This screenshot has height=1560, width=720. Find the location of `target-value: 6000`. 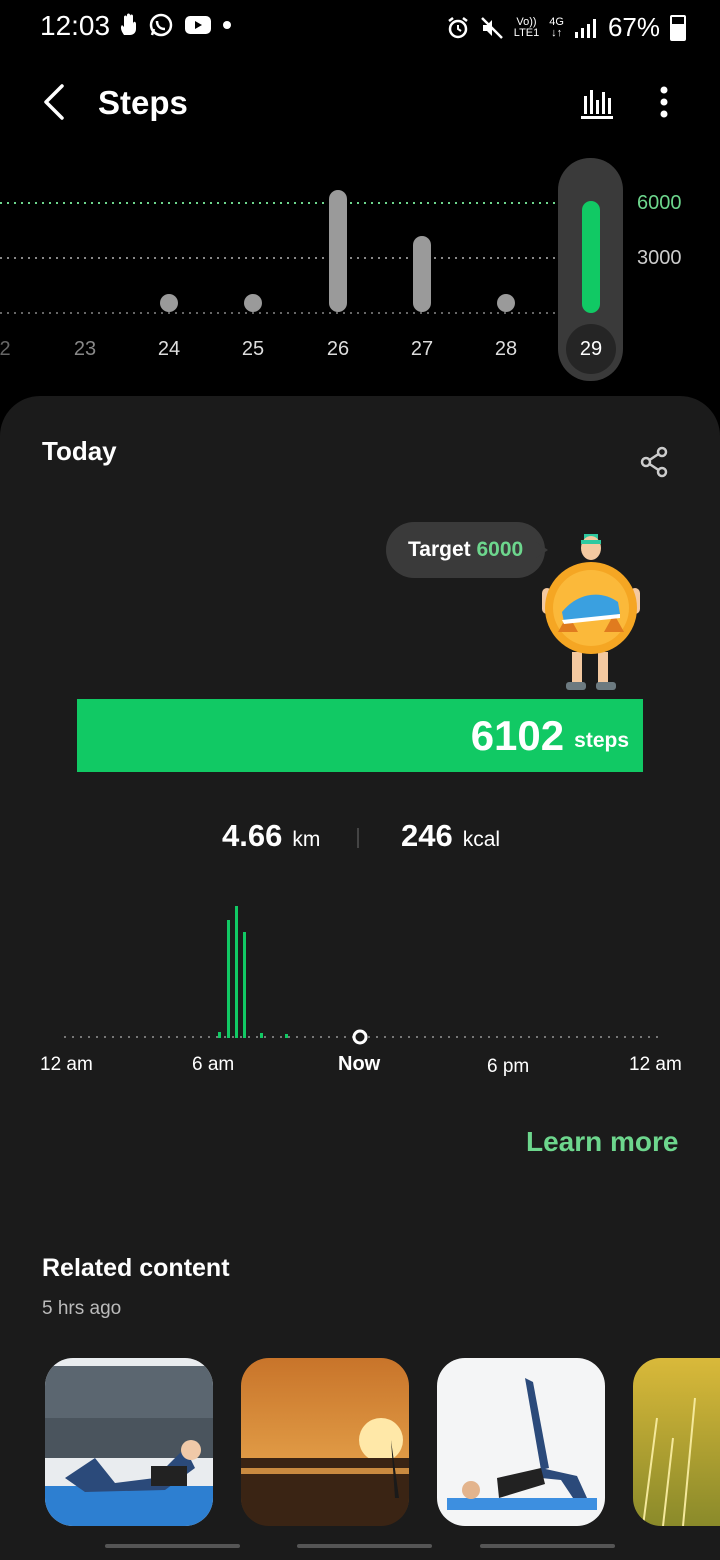

target-value: 6000 is located at coordinates (500, 549).